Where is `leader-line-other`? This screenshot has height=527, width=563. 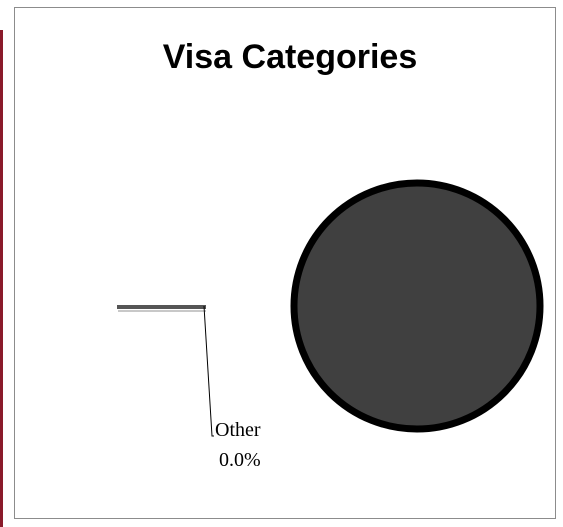
leader-line-other is located at coordinates (208, 371).